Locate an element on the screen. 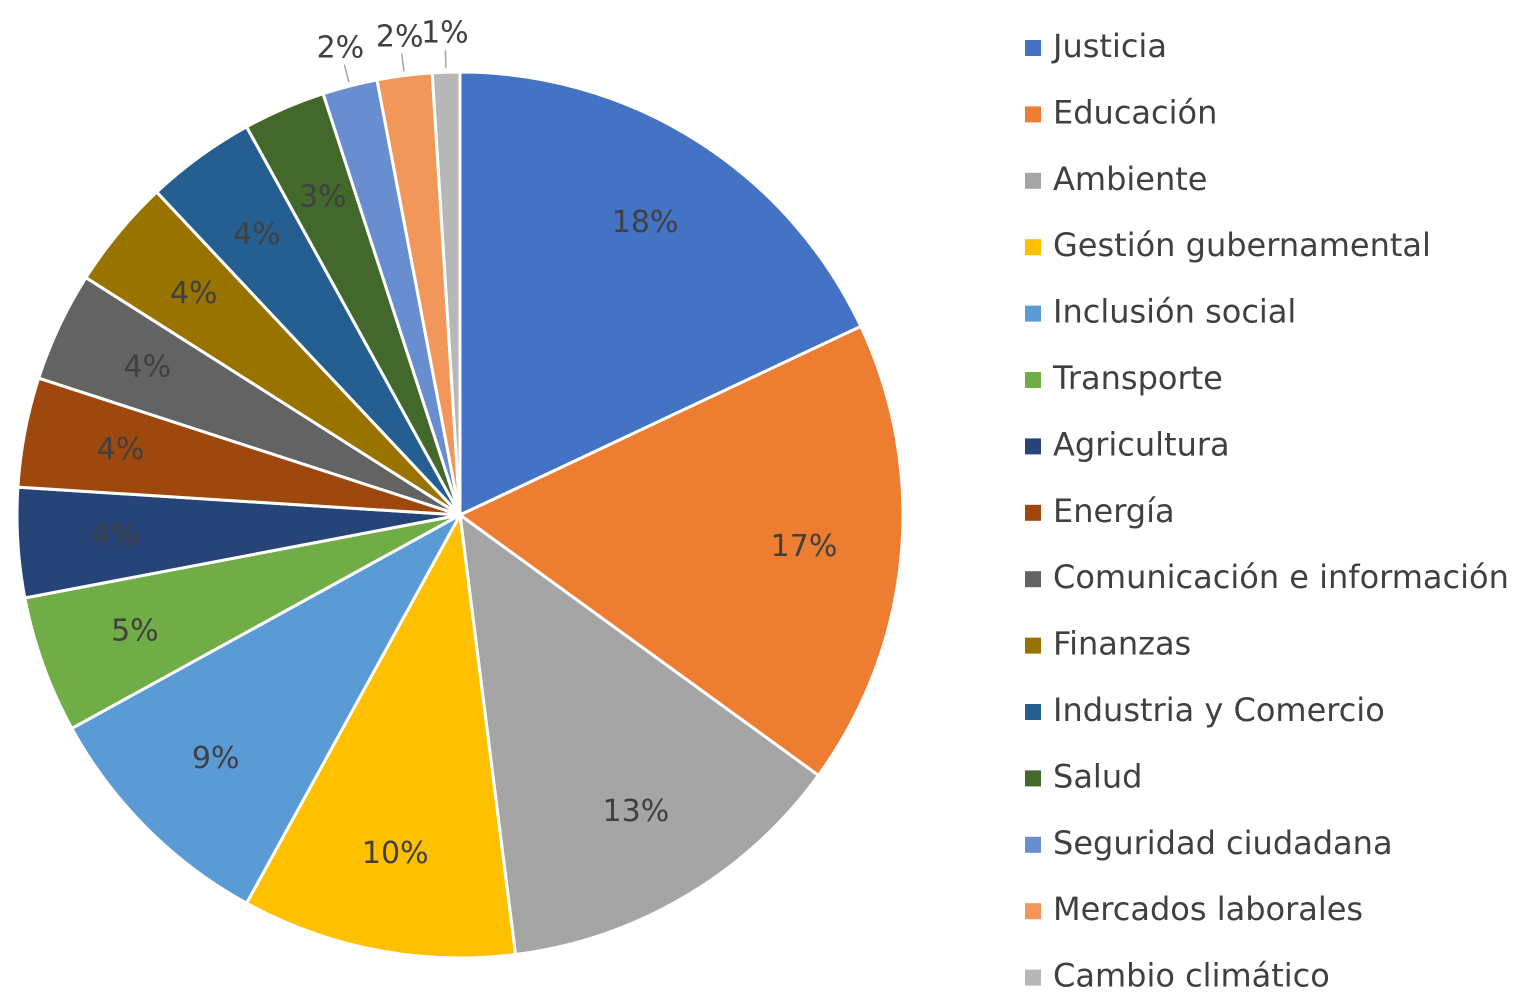 The image size is (1525, 994). legend-label: Educación is located at coordinates (1135, 112).